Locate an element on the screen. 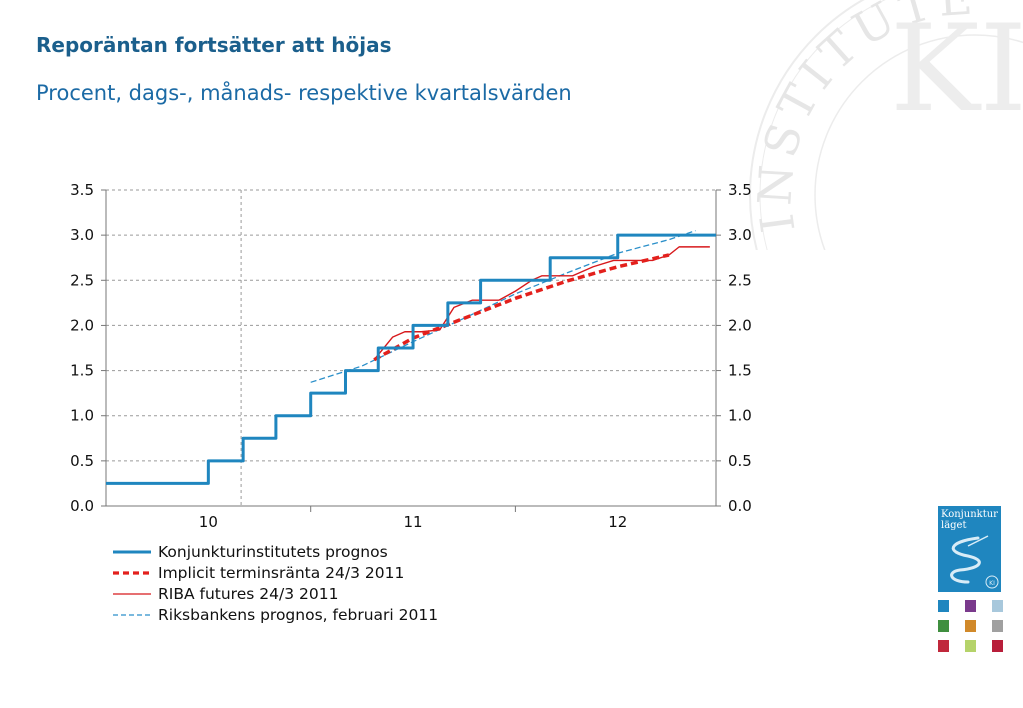 The image size is (1023, 708). cover-title: Konjunktur läget is located at coordinates (969, 520).